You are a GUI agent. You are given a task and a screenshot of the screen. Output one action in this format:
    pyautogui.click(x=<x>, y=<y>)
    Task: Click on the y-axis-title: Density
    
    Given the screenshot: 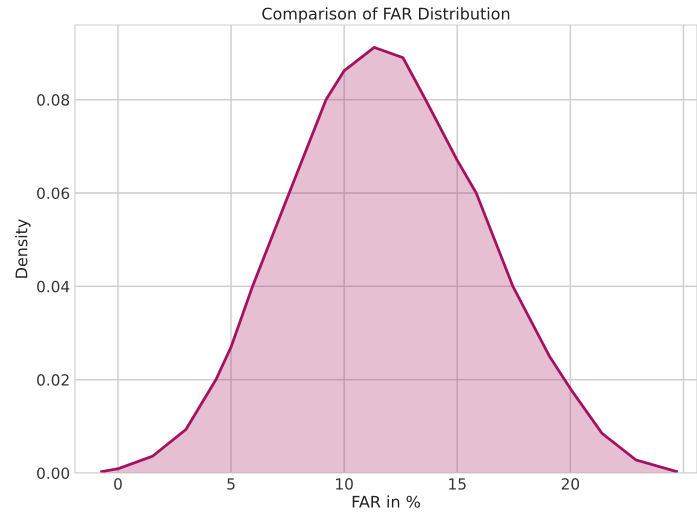 What is the action you would take?
    pyautogui.click(x=23, y=248)
    